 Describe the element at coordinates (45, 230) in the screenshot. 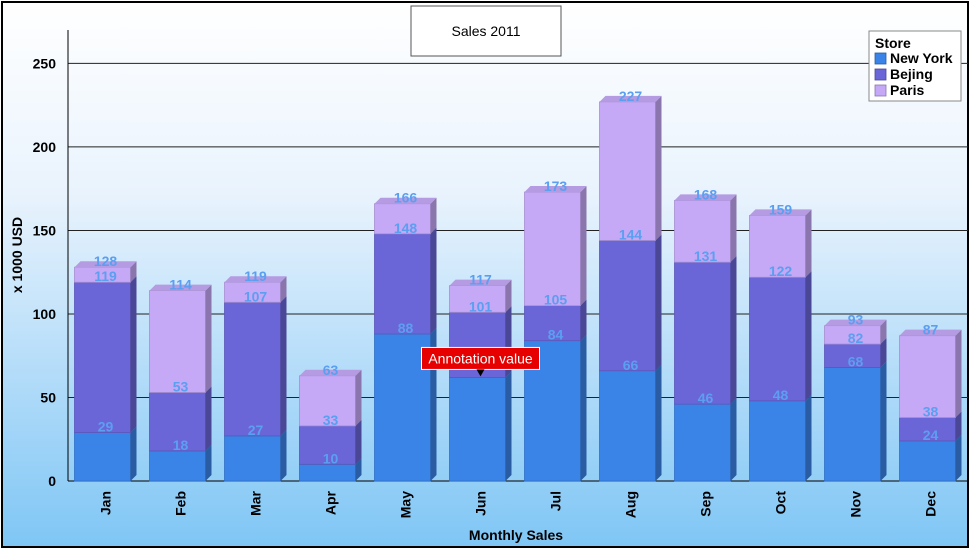

I see `y-tick-label: 150` at that location.